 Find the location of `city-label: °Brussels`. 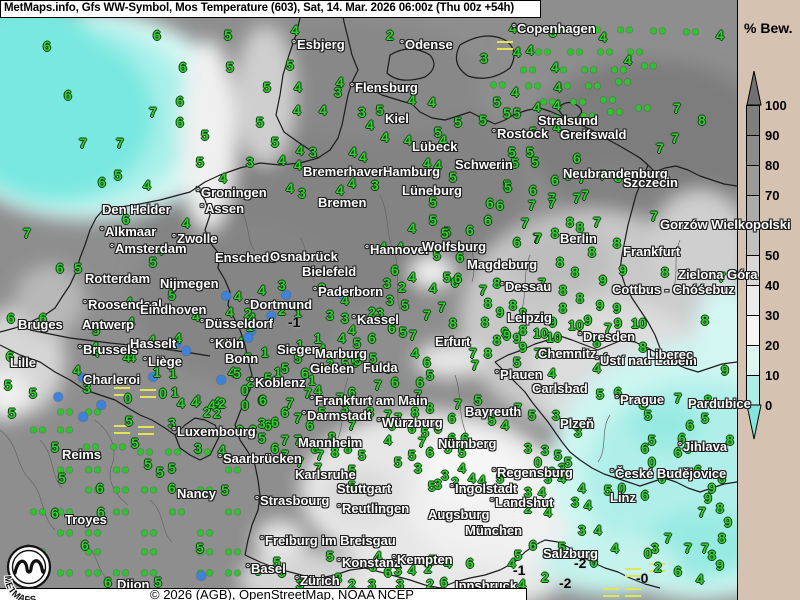

city-label: °Brussels is located at coordinates (108, 349).